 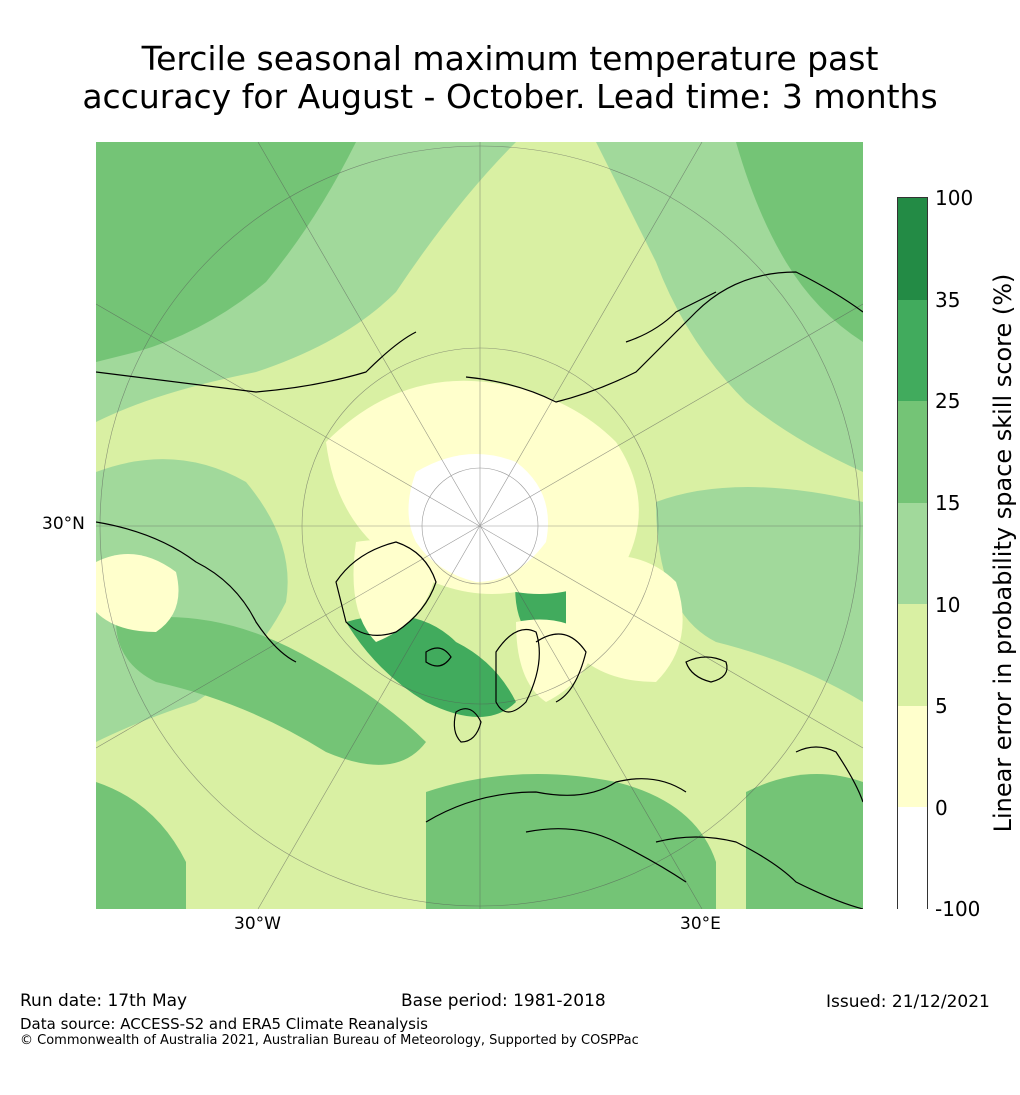 I want to click on colorbar-tick: 35, so click(x=948, y=300).